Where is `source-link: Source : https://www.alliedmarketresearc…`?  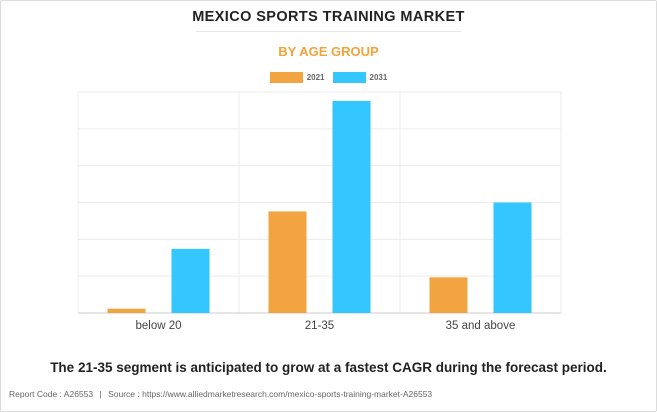 source-link: Source : https://www.alliedmarketresearc… is located at coordinates (270, 394).